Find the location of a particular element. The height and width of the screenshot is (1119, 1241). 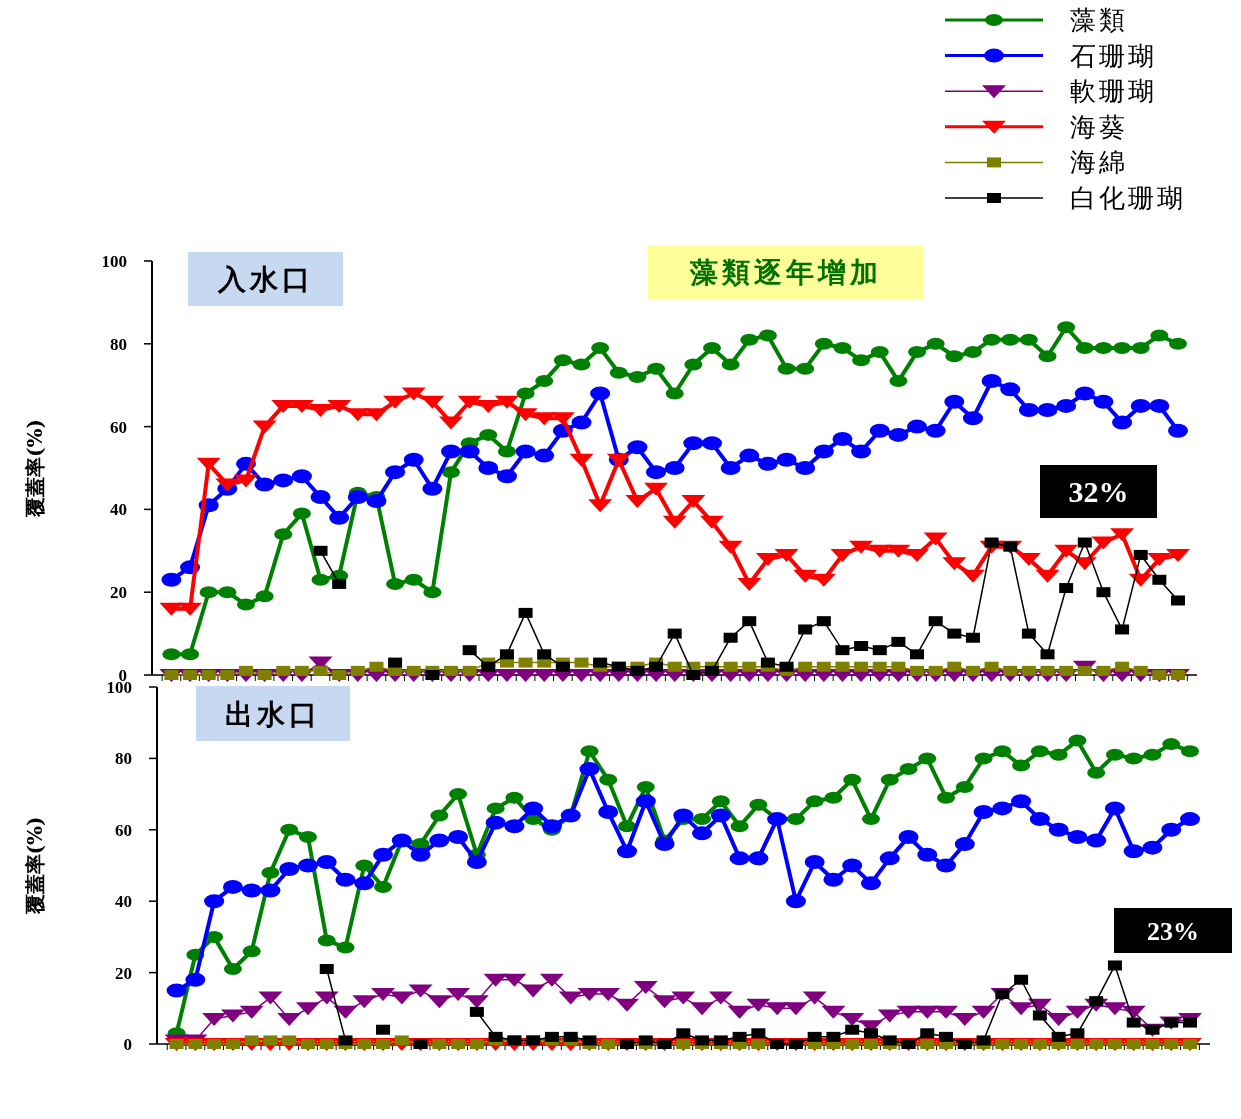

y-tick-label: 100 is located at coordinates (114, 261).